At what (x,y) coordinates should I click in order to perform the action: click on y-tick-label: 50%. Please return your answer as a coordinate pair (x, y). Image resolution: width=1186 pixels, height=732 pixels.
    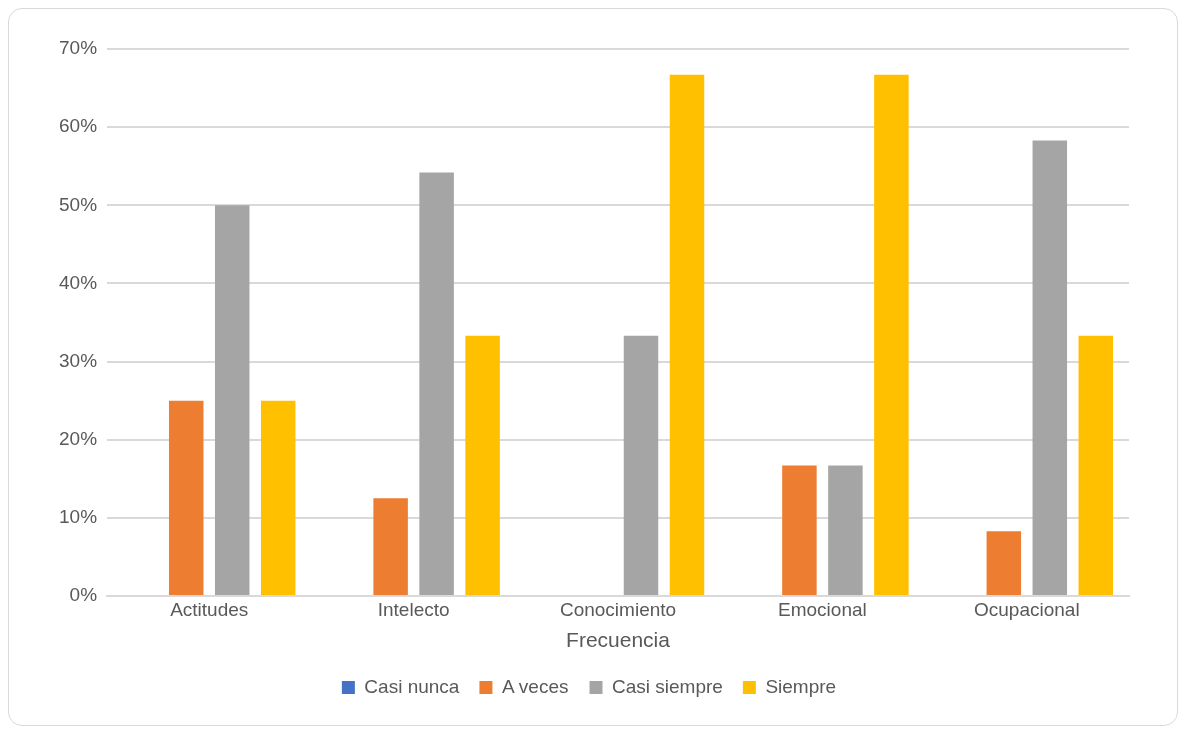
    Looking at the image, I should click on (78, 204).